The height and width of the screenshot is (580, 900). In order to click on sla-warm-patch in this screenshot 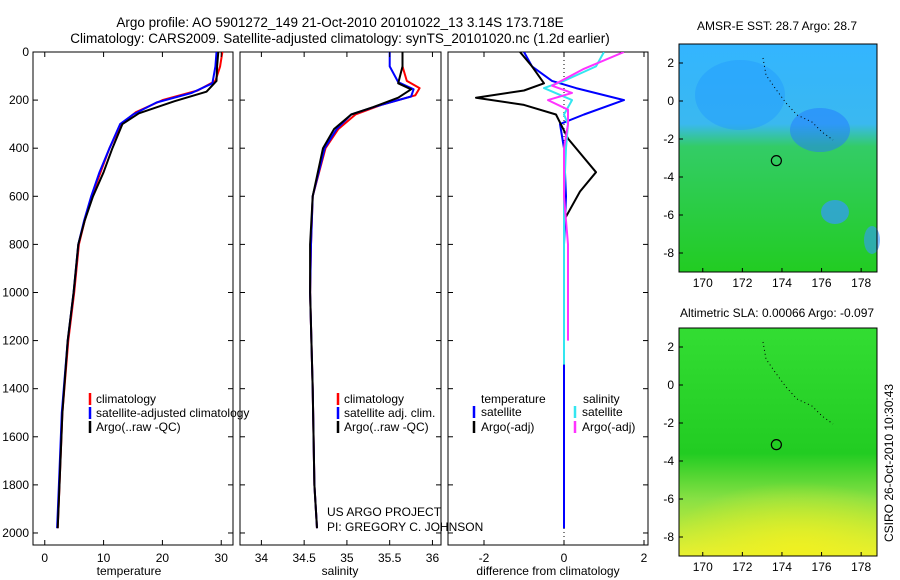, I will do `click(778, 503)`.